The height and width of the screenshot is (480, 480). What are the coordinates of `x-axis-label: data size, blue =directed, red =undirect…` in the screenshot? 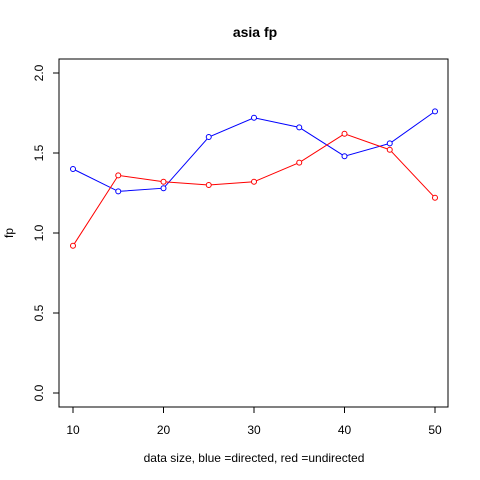 It's located at (254, 458).